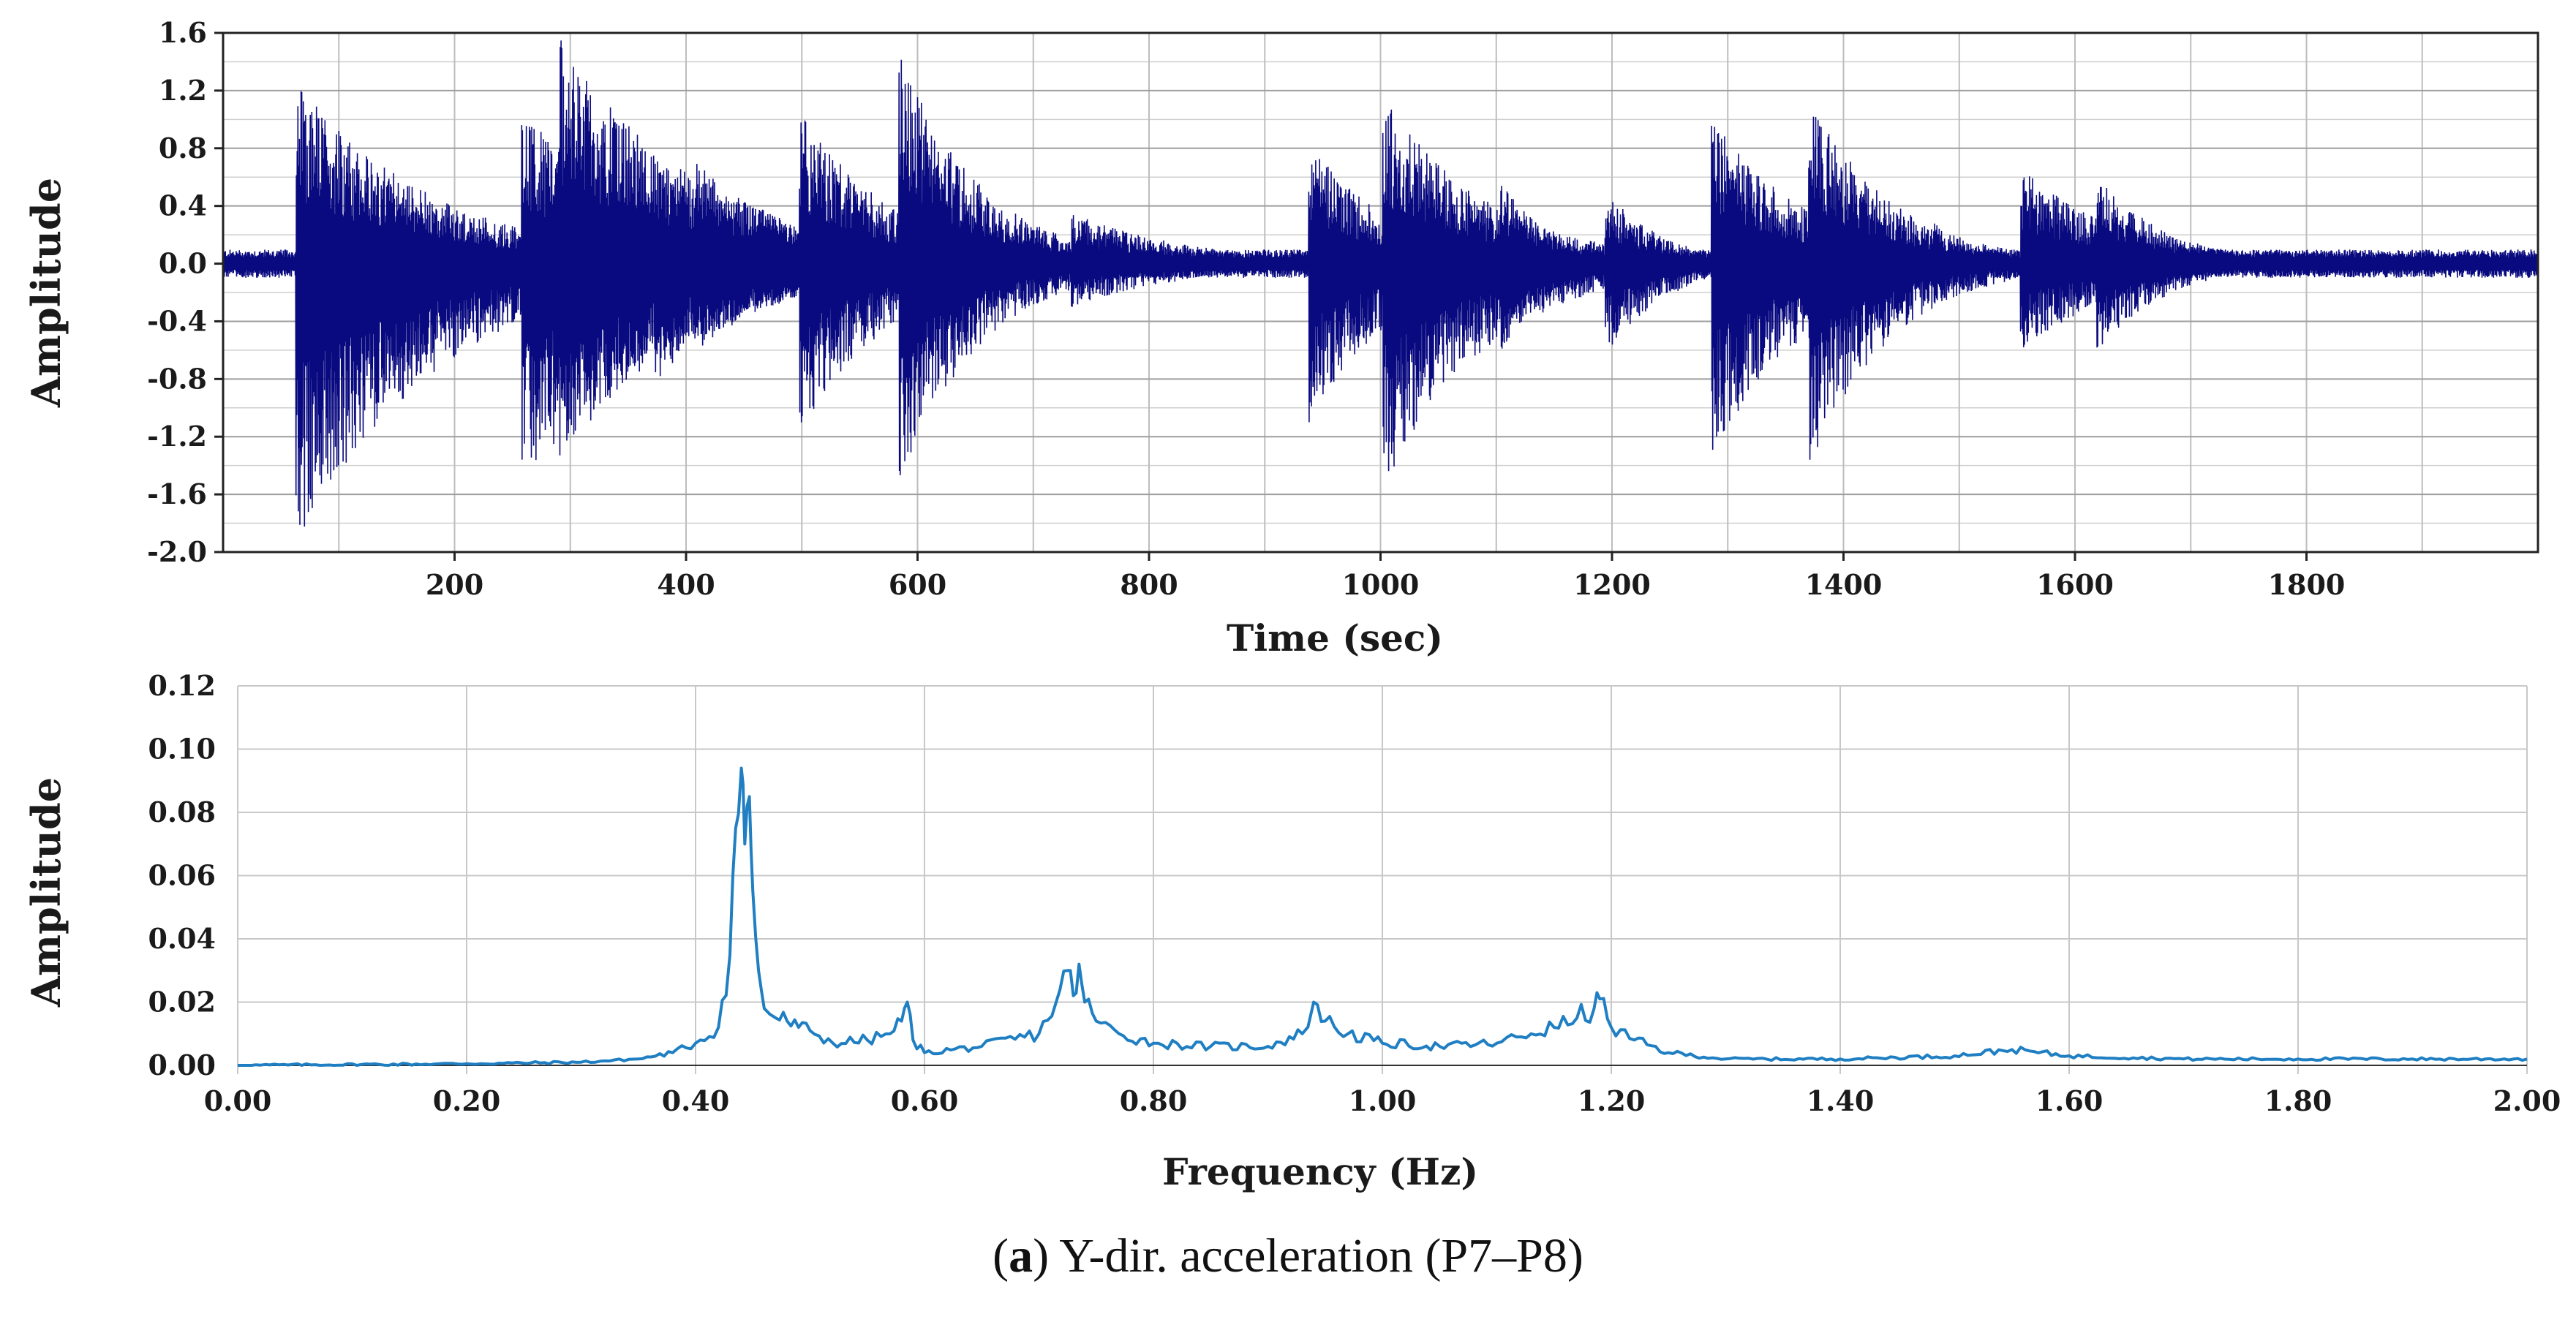 The image size is (2576, 1322). Describe the element at coordinates (1383, 1101) in the screenshot. I see `x-tick-label: 1.00` at that location.